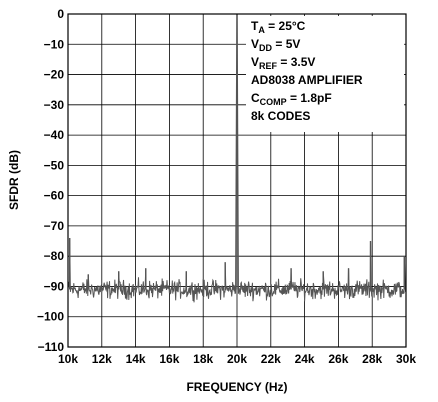  What do you see at coordinates (54, 256) in the screenshot?
I see `y-tick-label: −80` at bounding box center [54, 256].